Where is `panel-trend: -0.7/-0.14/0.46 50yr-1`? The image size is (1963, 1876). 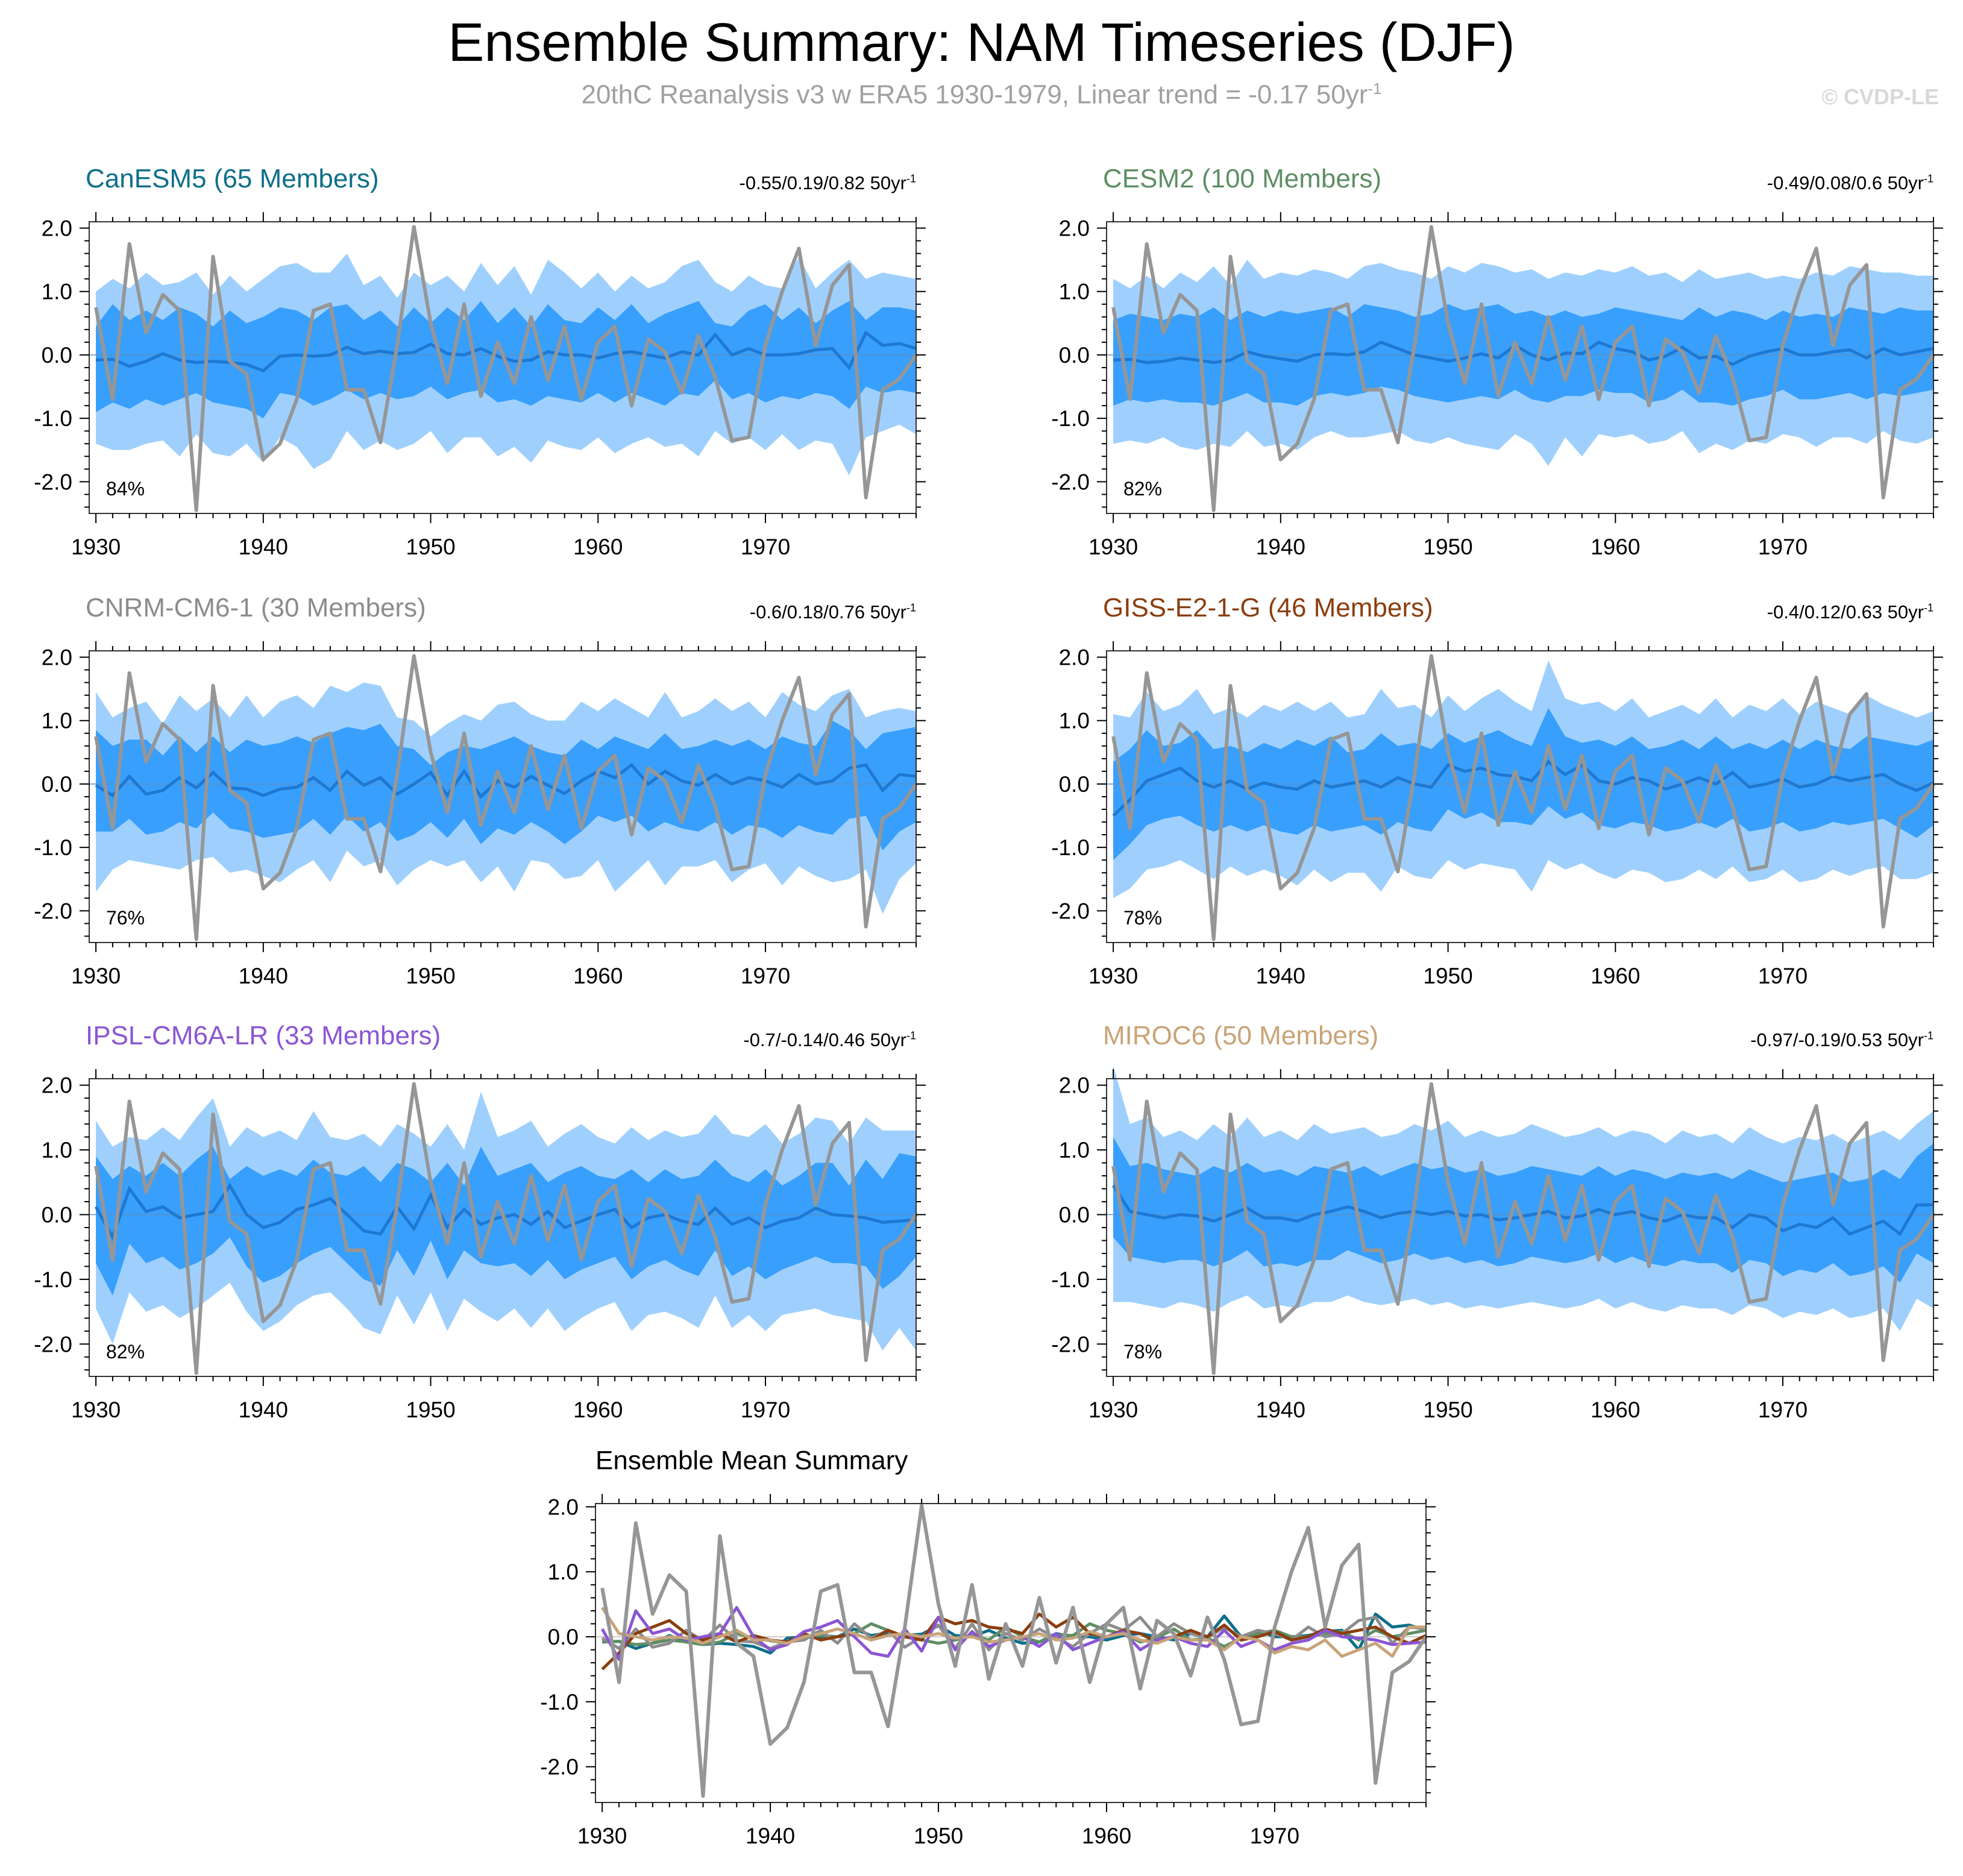
panel-trend: -0.7/-0.14/0.46 50yr-1 is located at coordinates (829, 1040).